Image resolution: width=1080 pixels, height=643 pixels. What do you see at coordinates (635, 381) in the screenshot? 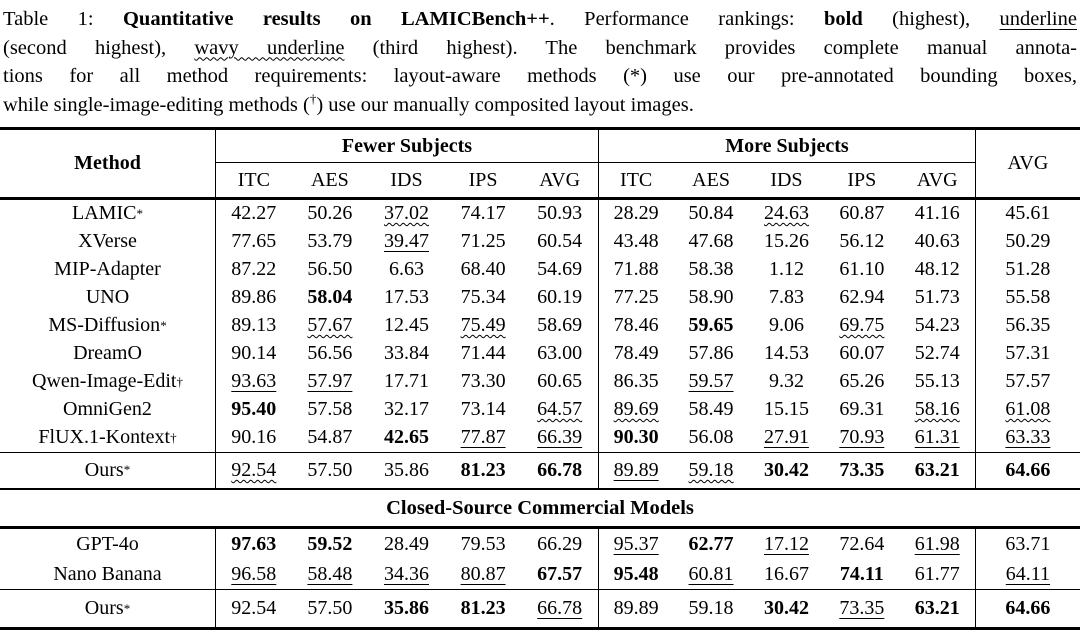
I see `cell-more-itc: 86.35` at bounding box center [635, 381].